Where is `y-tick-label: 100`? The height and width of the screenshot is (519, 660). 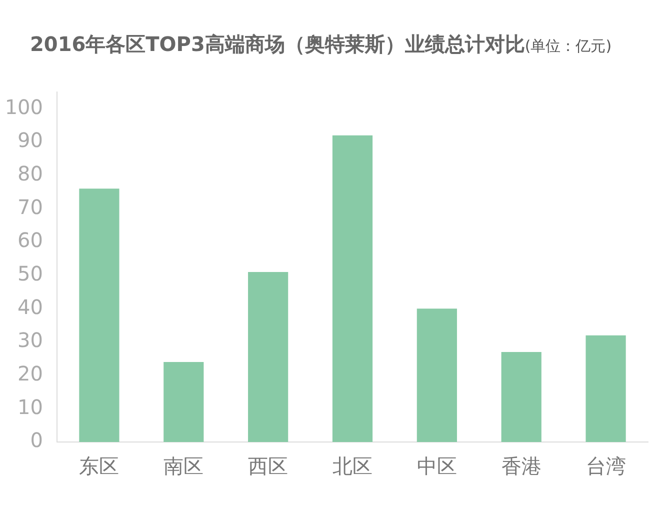
y-tick-label: 100 is located at coordinates (23, 106).